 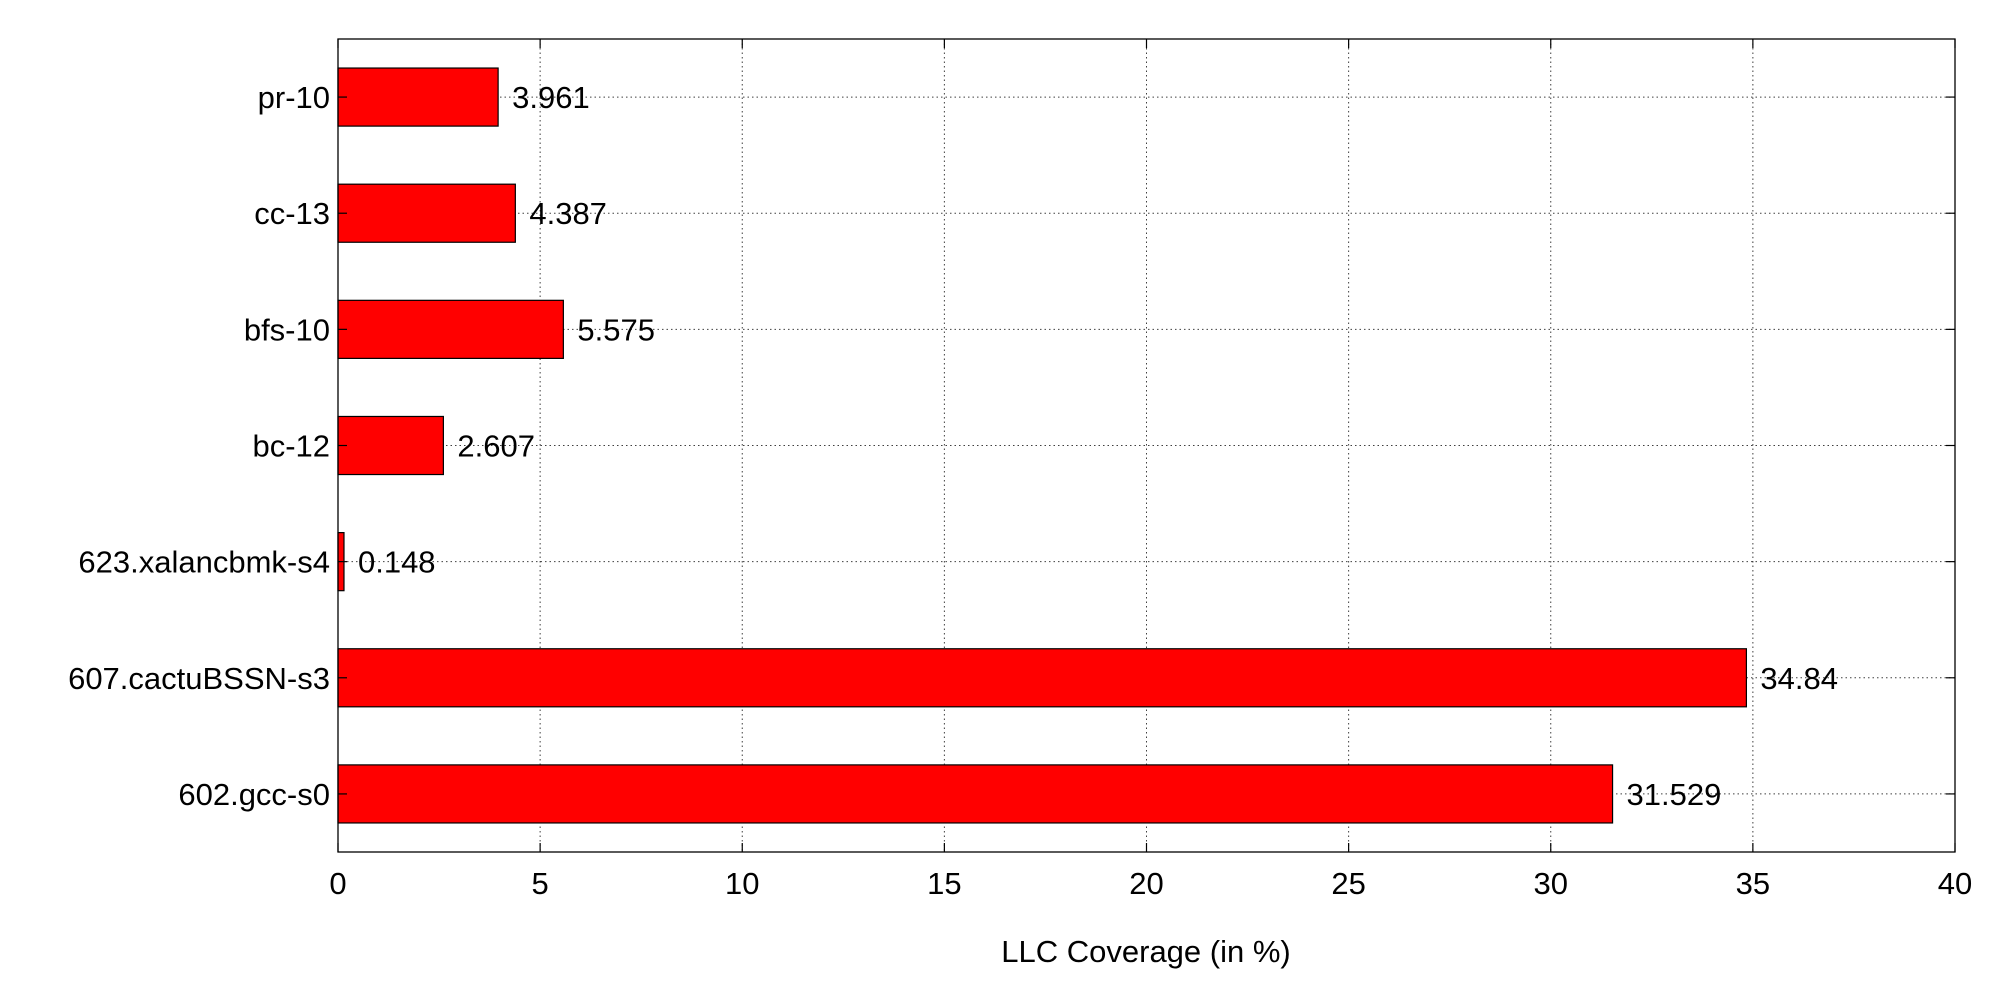 What do you see at coordinates (568, 213) in the screenshot?
I see `bar-value-label: 4.387` at bounding box center [568, 213].